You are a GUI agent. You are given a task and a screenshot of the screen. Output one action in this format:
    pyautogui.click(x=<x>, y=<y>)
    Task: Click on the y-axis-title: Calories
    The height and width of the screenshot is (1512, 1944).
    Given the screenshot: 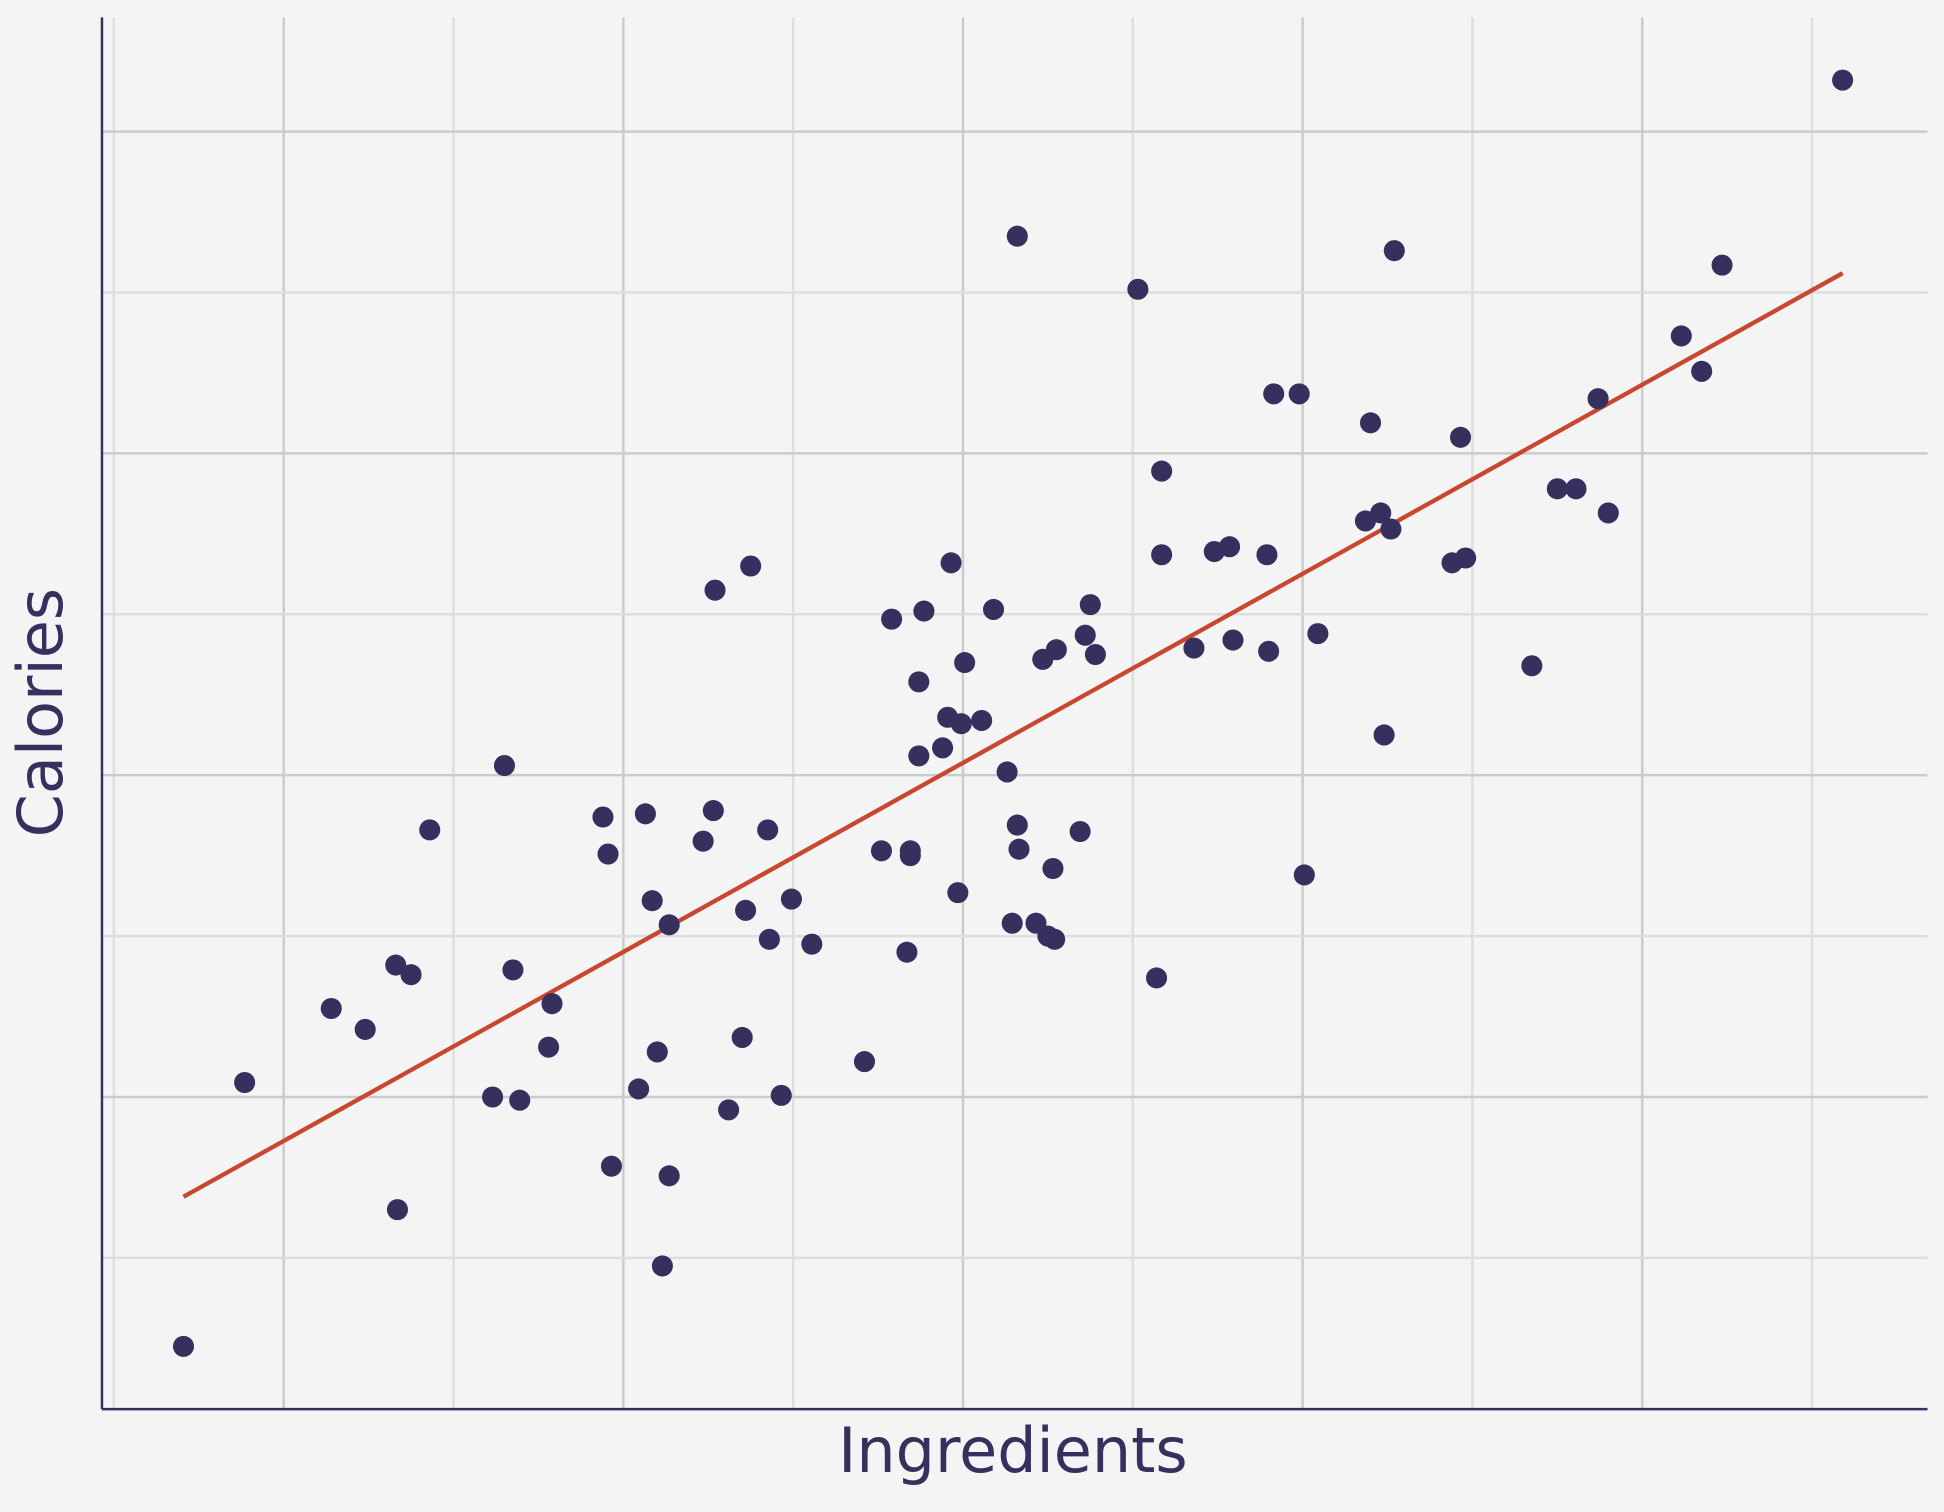 What is the action you would take?
    pyautogui.click(x=40, y=712)
    